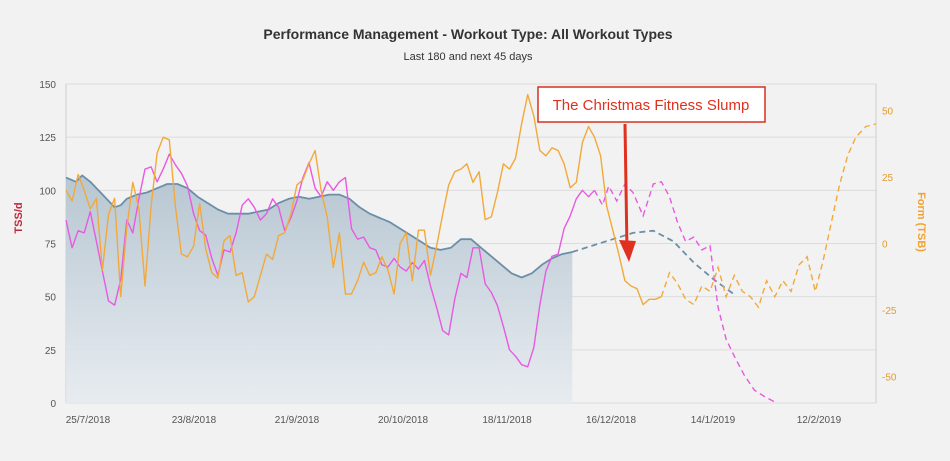 The width and height of the screenshot is (950, 461). Describe the element at coordinates (889, 245) in the screenshot. I see `y-axis-right-ticks: -50 -25 0 25 50` at that location.